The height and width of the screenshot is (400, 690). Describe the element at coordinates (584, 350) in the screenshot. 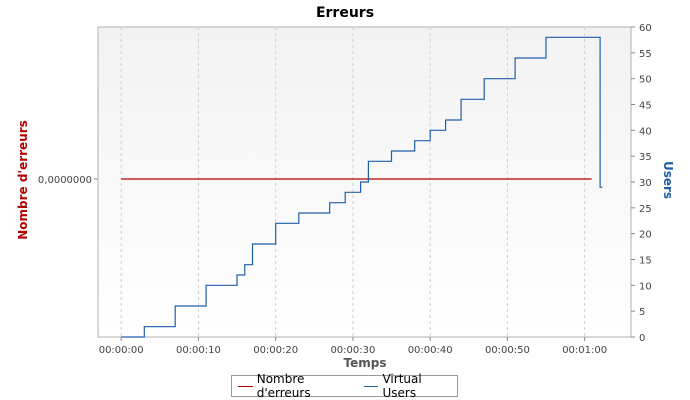

I see `x-tick-label: 00:01:00` at that location.